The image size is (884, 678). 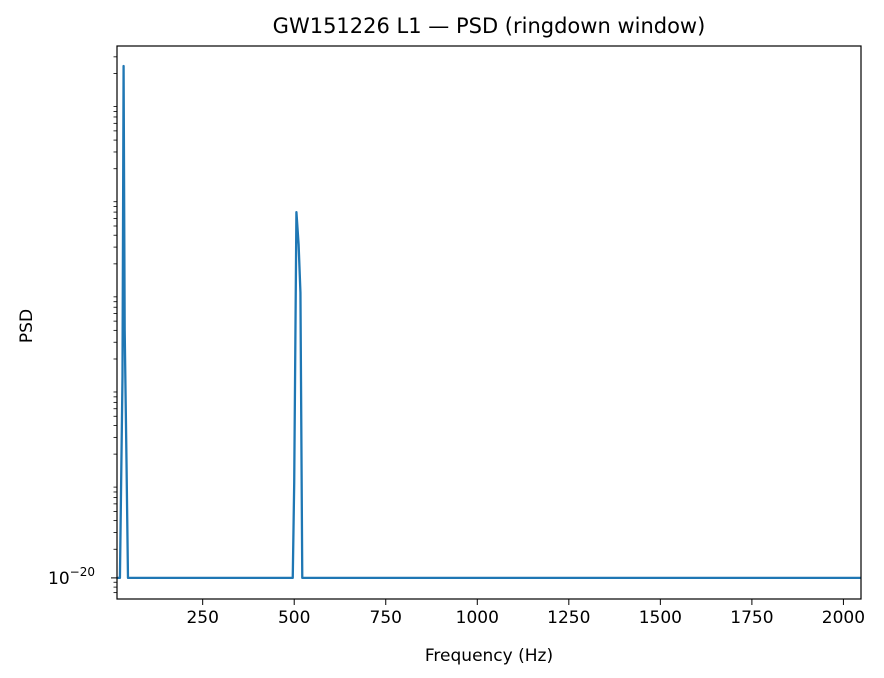 What do you see at coordinates (660, 618) in the screenshot?
I see `x-tick-label: 1500` at bounding box center [660, 618].